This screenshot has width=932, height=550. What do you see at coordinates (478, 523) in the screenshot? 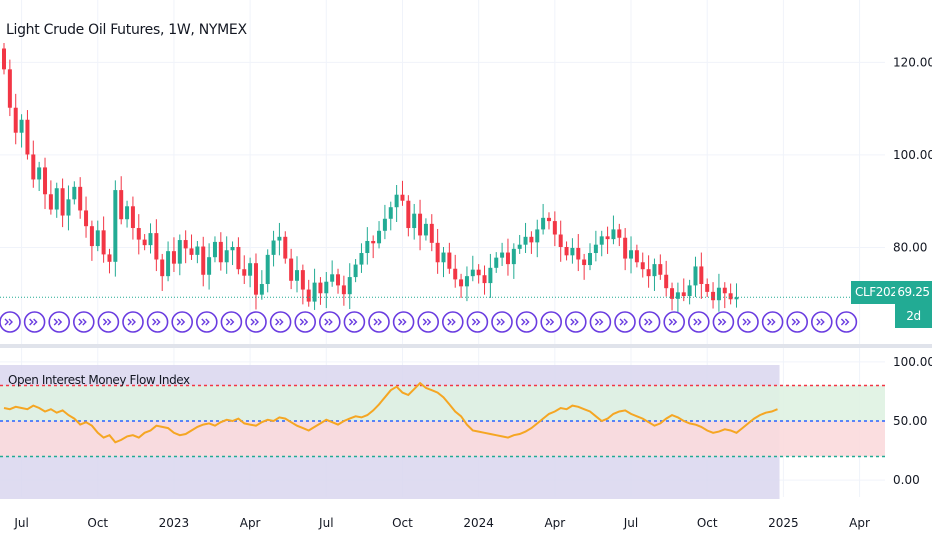
I see `time-axis-tick: 2024` at bounding box center [478, 523].